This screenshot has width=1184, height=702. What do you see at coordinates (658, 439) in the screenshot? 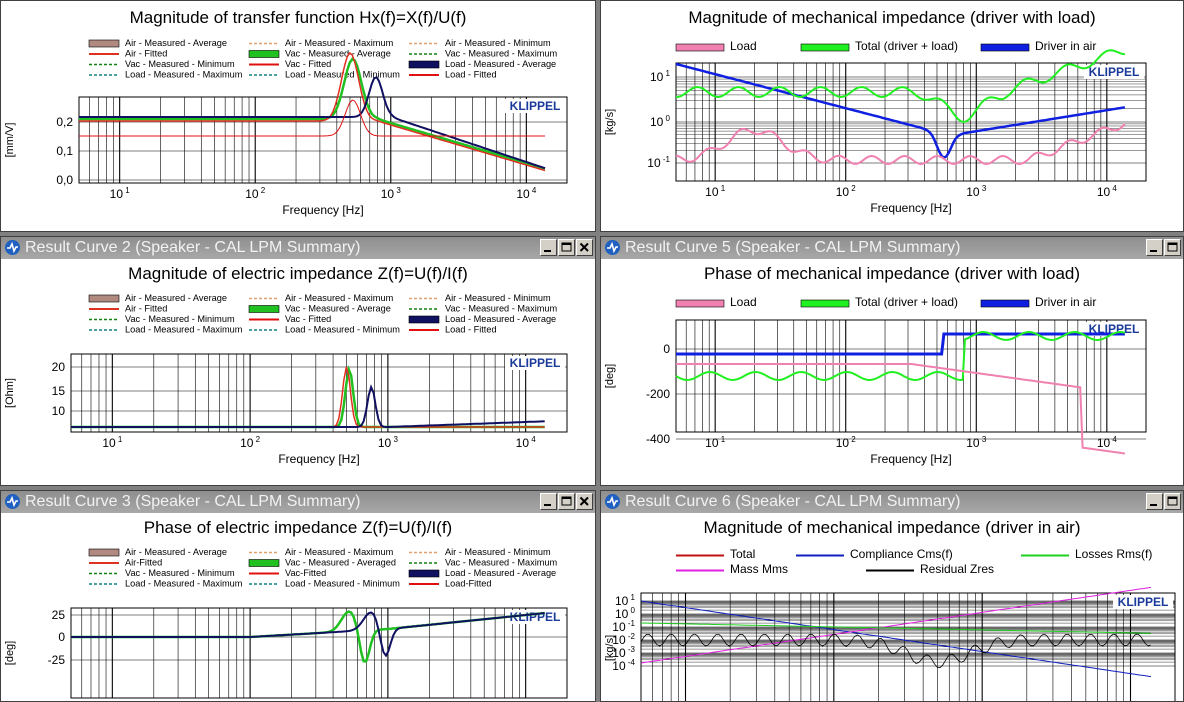
I see `y-tick-label: -400` at bounding box center [658, 439].